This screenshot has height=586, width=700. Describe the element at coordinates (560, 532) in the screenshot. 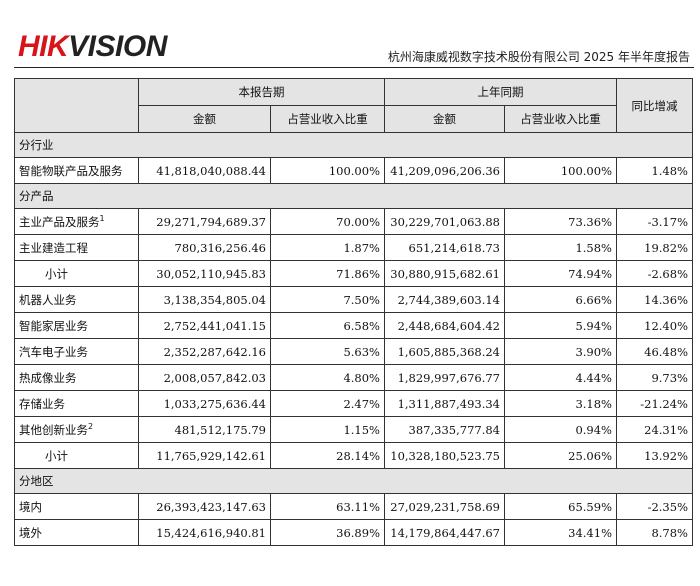

I see `ratio-prior-cell: 34.41%` at that location.